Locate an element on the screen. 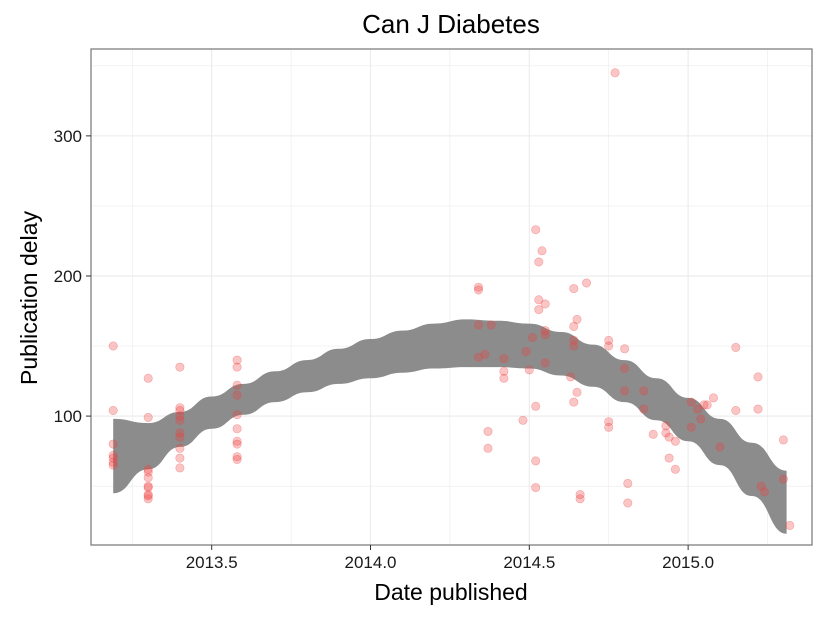 This screenshot has width=825, height=618. chart-title: Can J Diabetes is located at coordinates (451, 24).